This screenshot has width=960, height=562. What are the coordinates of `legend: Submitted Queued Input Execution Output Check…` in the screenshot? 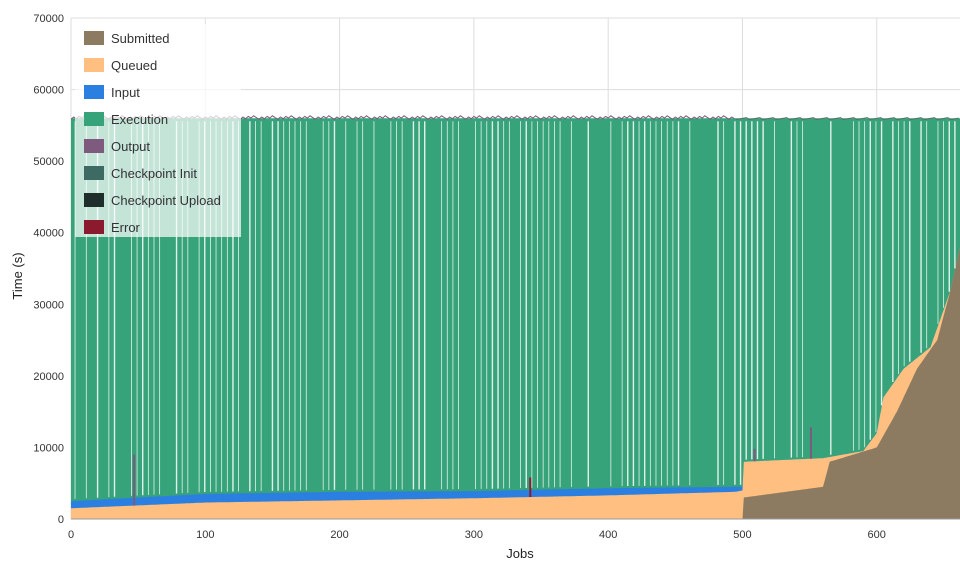 It's located at (158, 130).